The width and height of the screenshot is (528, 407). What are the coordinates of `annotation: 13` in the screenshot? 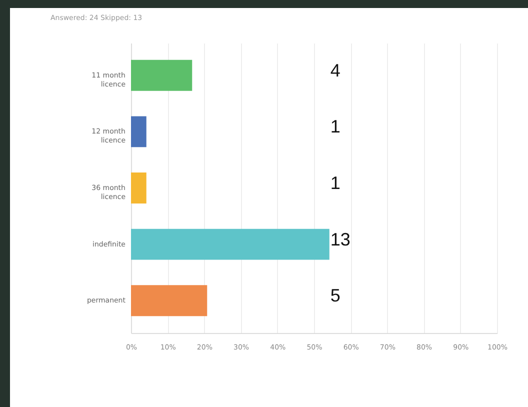 It's located at (340, 239).